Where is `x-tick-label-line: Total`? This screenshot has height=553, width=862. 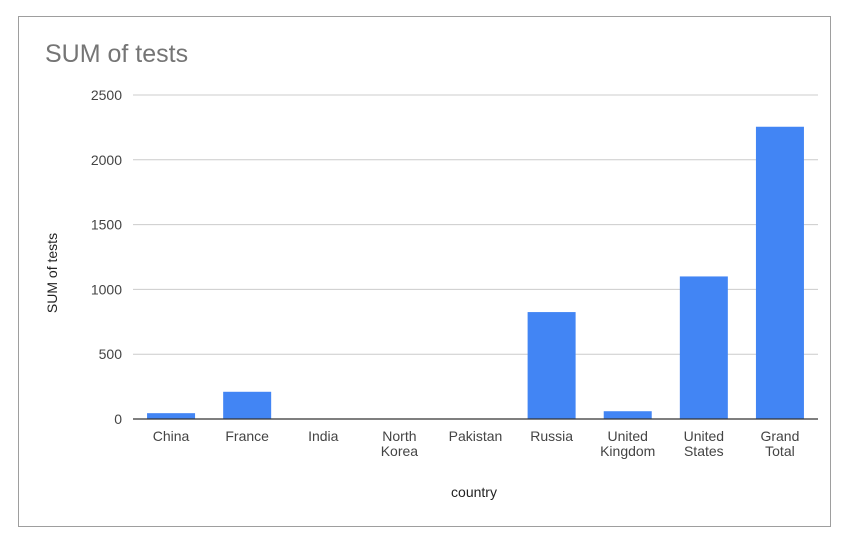
x-tick-label-line: Total is located at coordinates (780, 451).